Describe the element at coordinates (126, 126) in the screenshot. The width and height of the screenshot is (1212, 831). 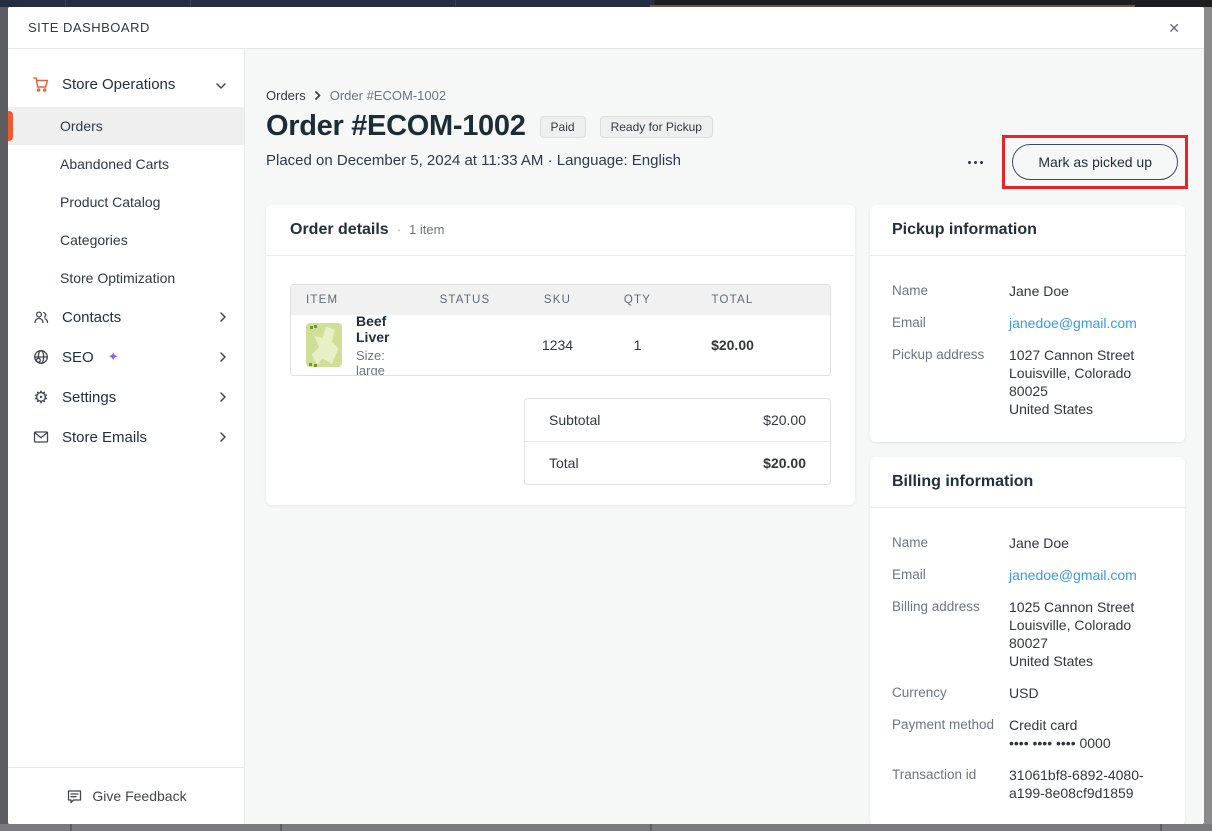
I see `sidebar-item-orders: Orders` at that location.